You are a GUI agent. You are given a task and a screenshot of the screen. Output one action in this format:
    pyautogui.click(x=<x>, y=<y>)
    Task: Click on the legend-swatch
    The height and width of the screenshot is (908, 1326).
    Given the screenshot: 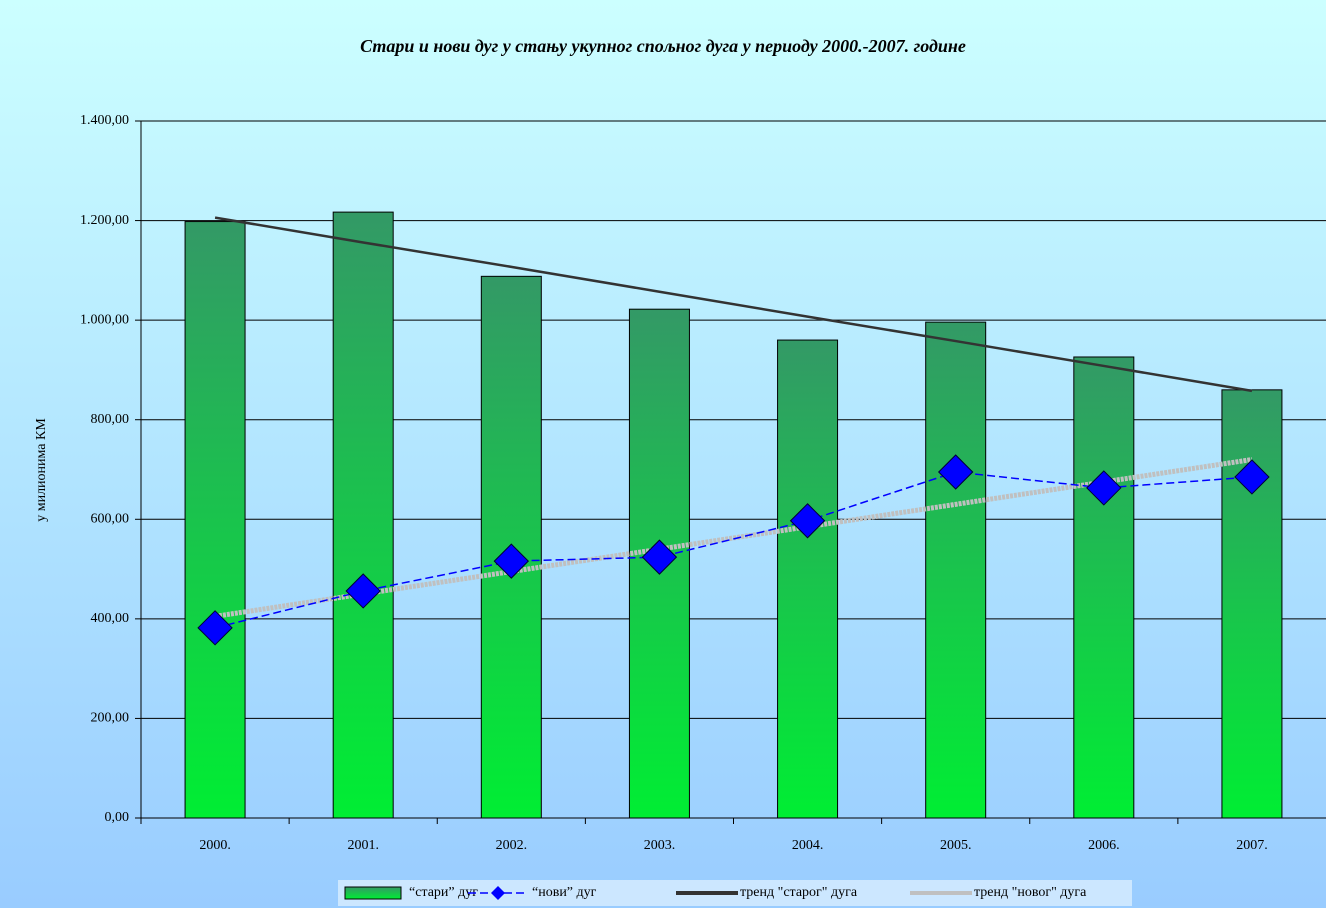 What is the action you would take?
    pyautogui.click(x=373, y=893)
    